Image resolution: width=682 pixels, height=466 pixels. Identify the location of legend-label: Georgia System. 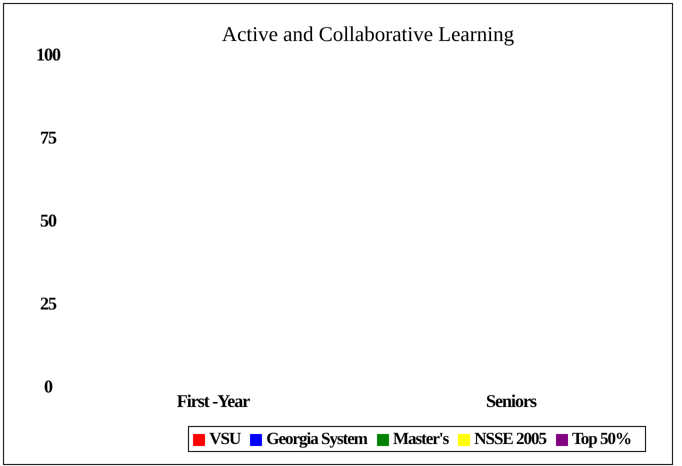
(316, 438).